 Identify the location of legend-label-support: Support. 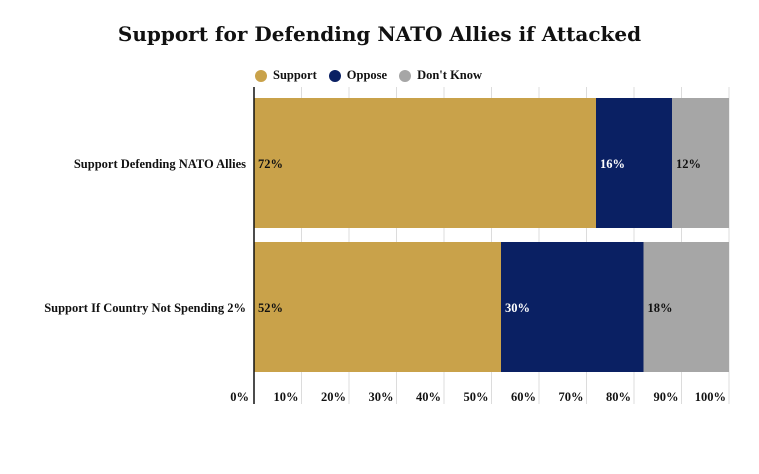
(295, 75).